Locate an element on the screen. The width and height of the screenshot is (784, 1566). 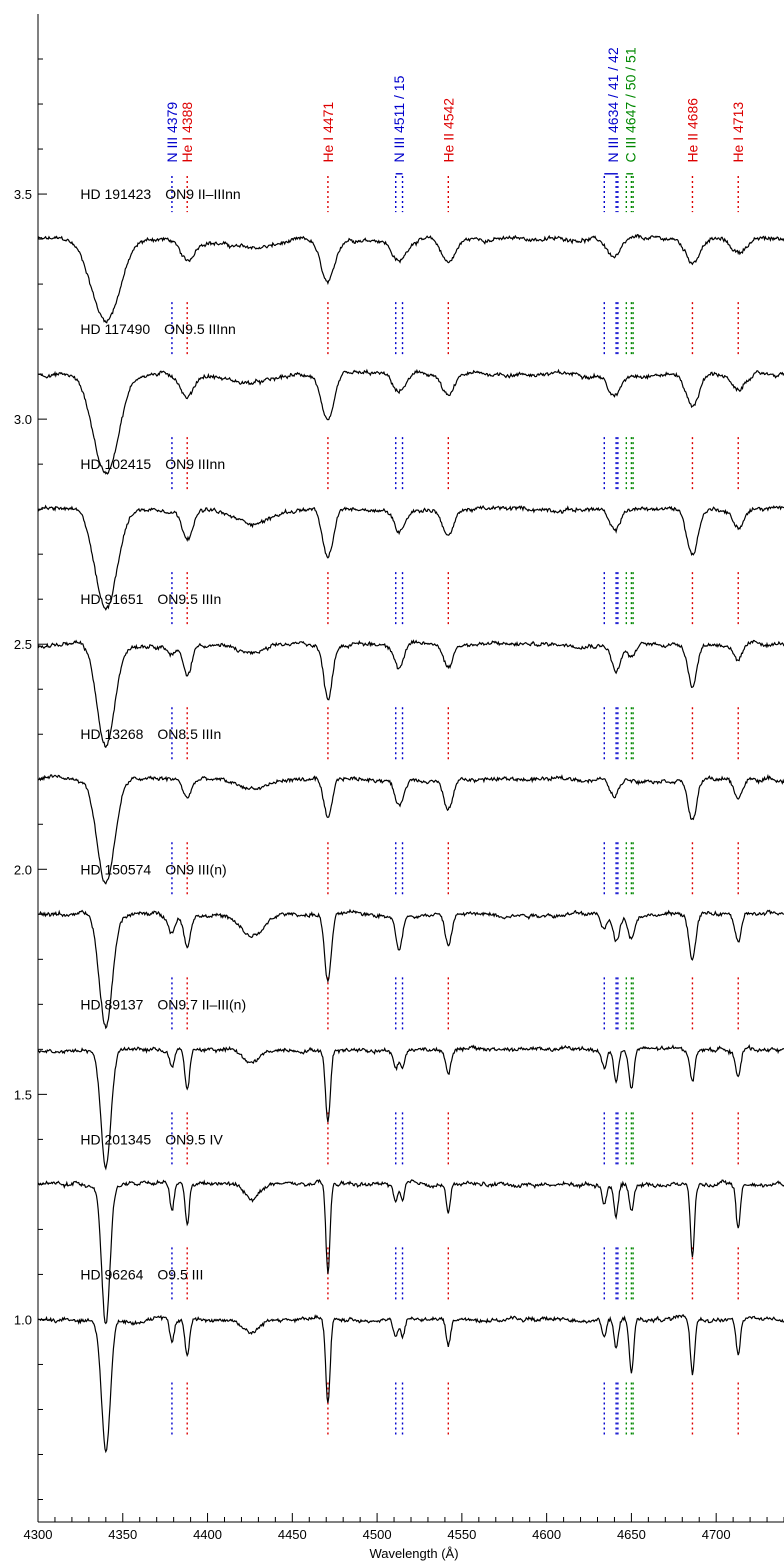
line-id-label-part: He I 4713 is located at coordinates (738, 132).